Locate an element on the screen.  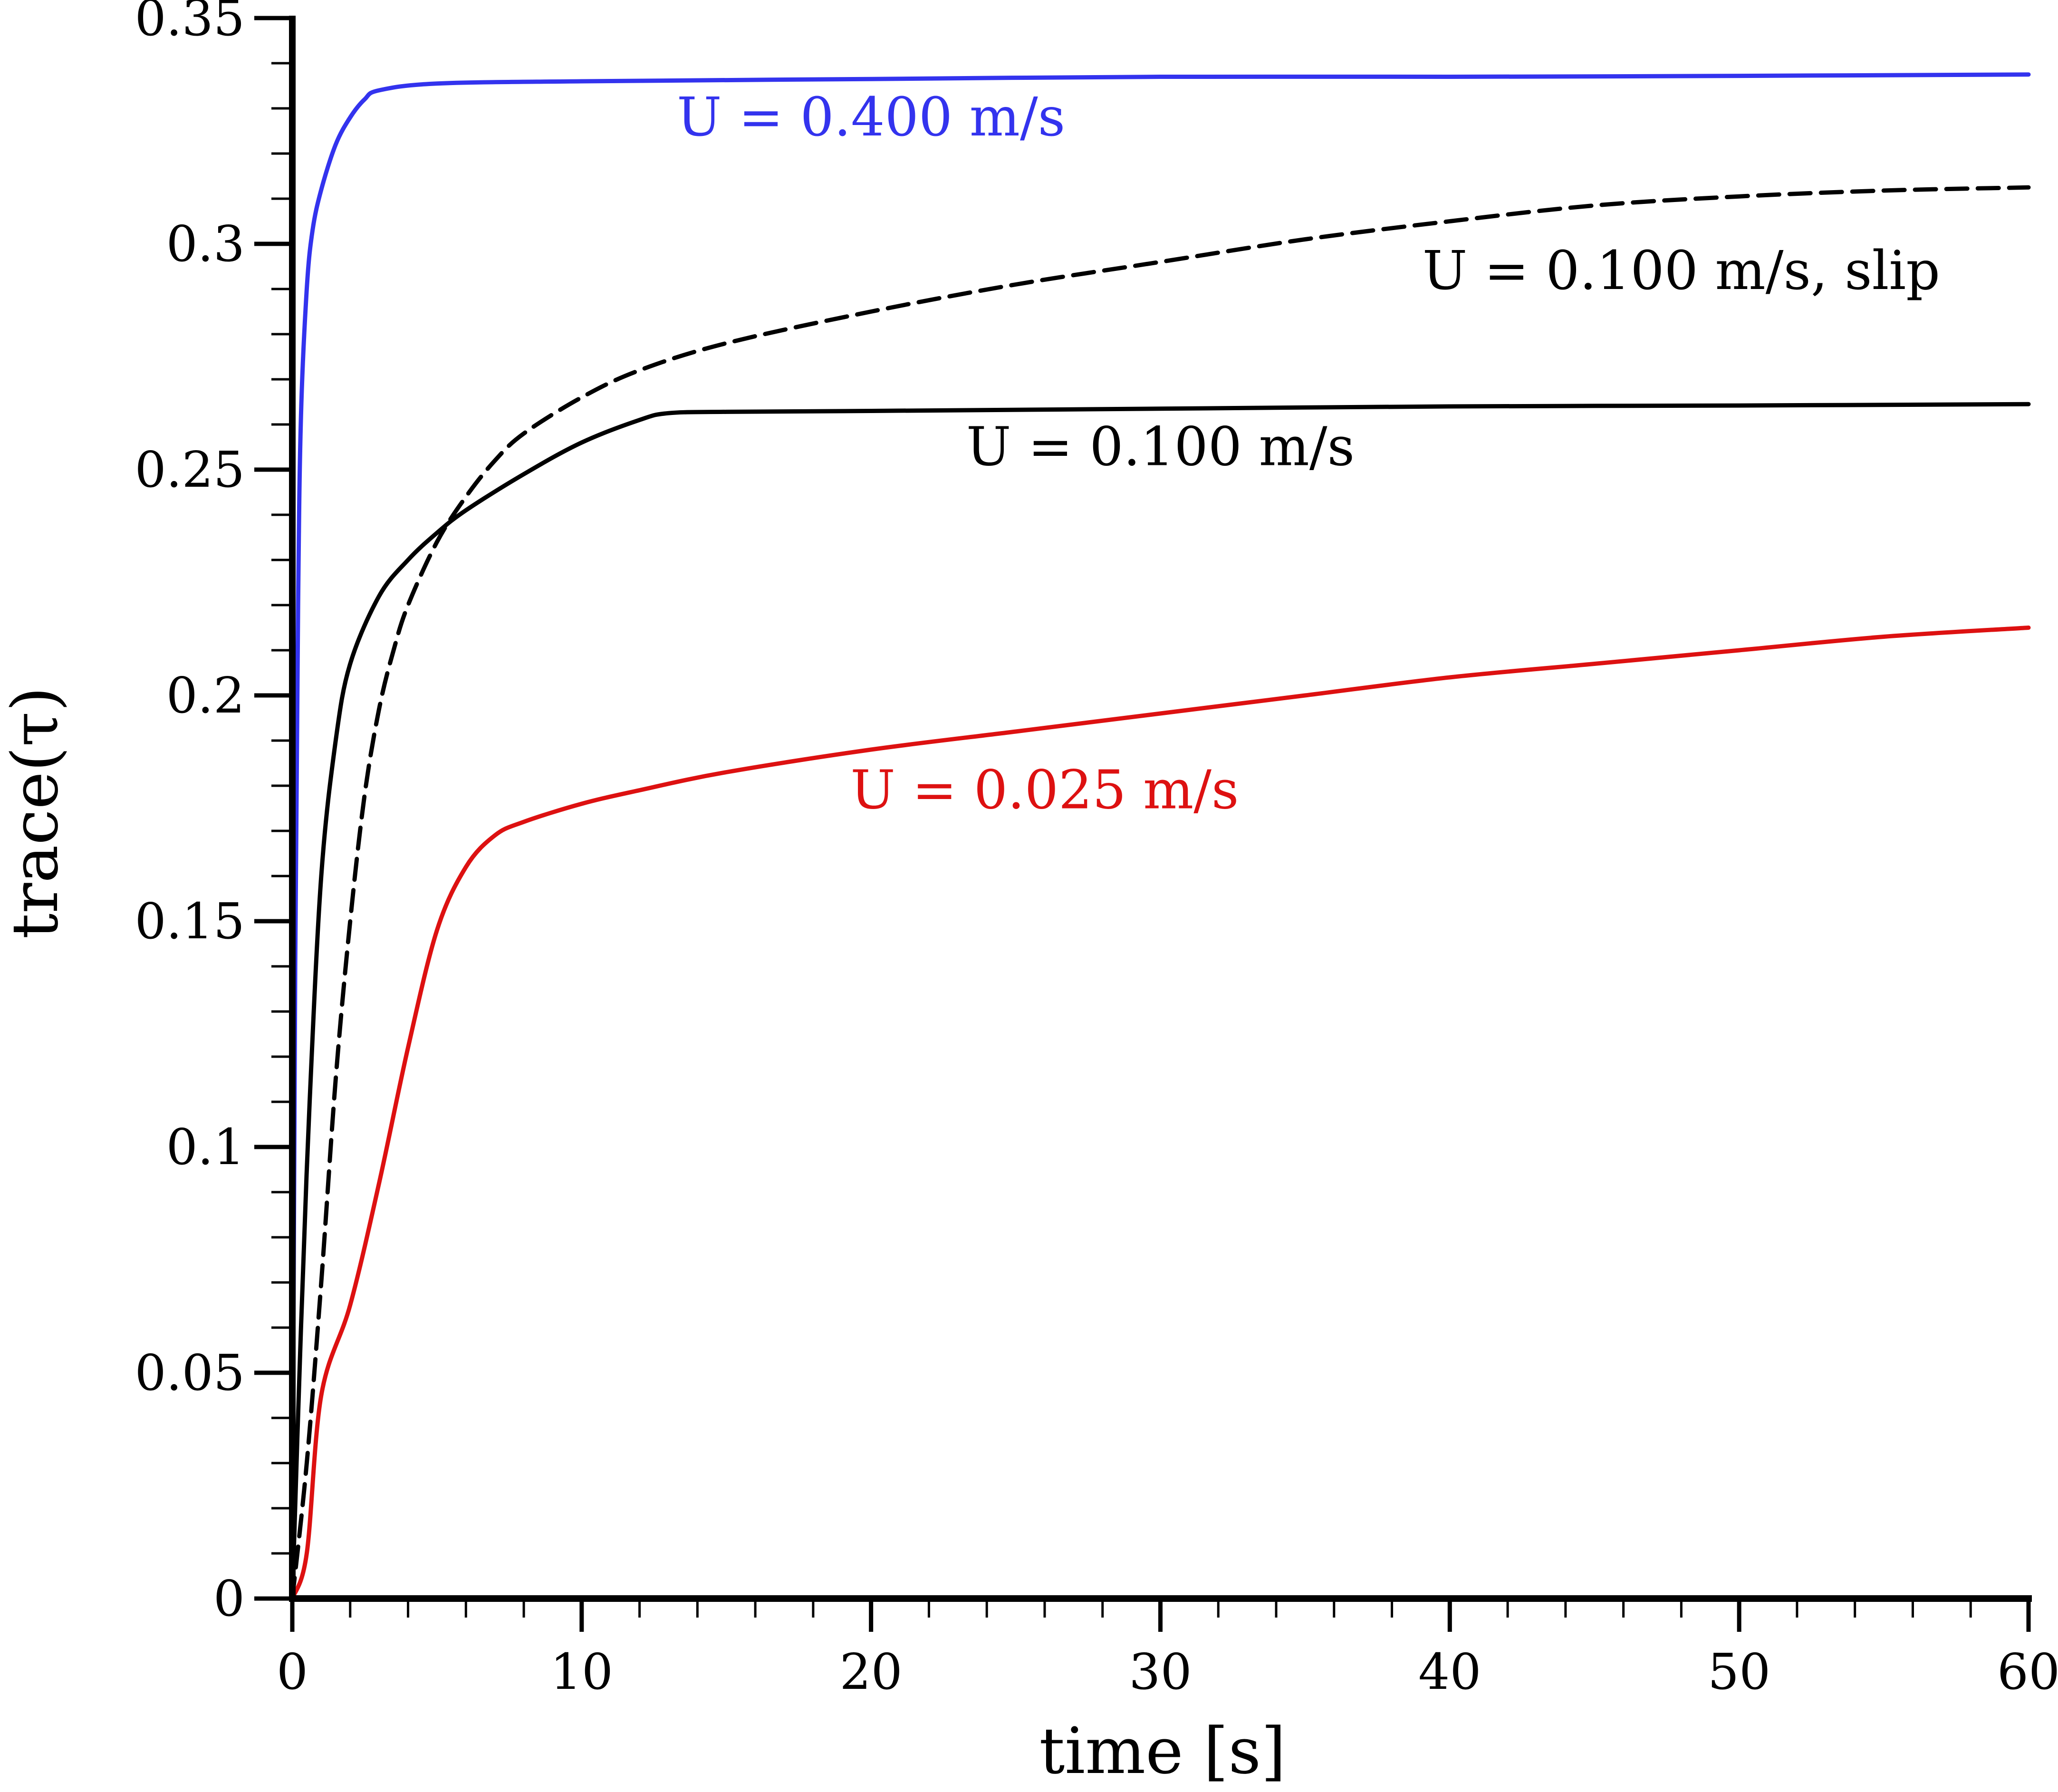
x-tick-label: 40 is located at coordinates (1449, 1672).